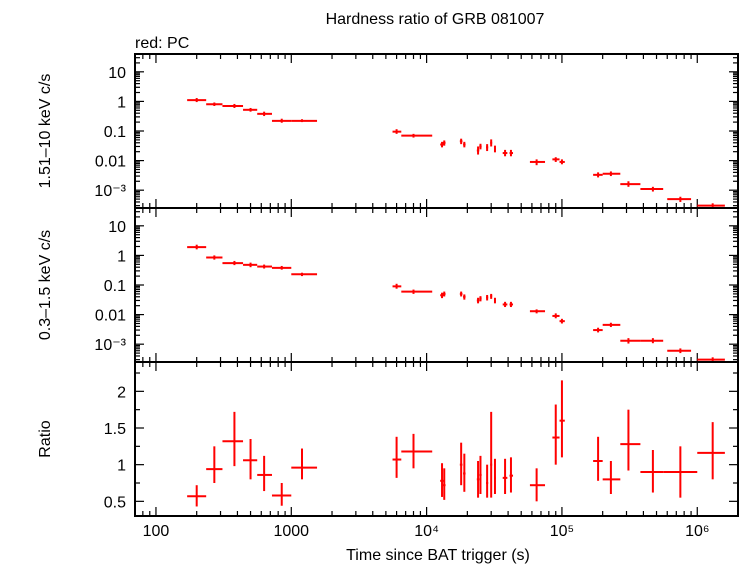 This screenshot has height=566, width=742. What do you see at coordinates (562, 531) in the screenshot?
I see `x-tick-label: 10⁵` at bounding box center [562, 531].